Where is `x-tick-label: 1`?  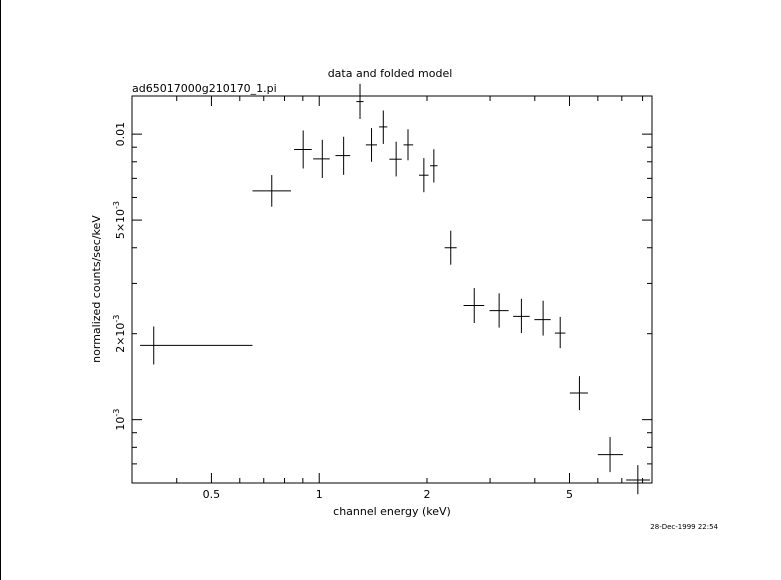
x-tick-label: 1 is located at coordinates (319, 494).